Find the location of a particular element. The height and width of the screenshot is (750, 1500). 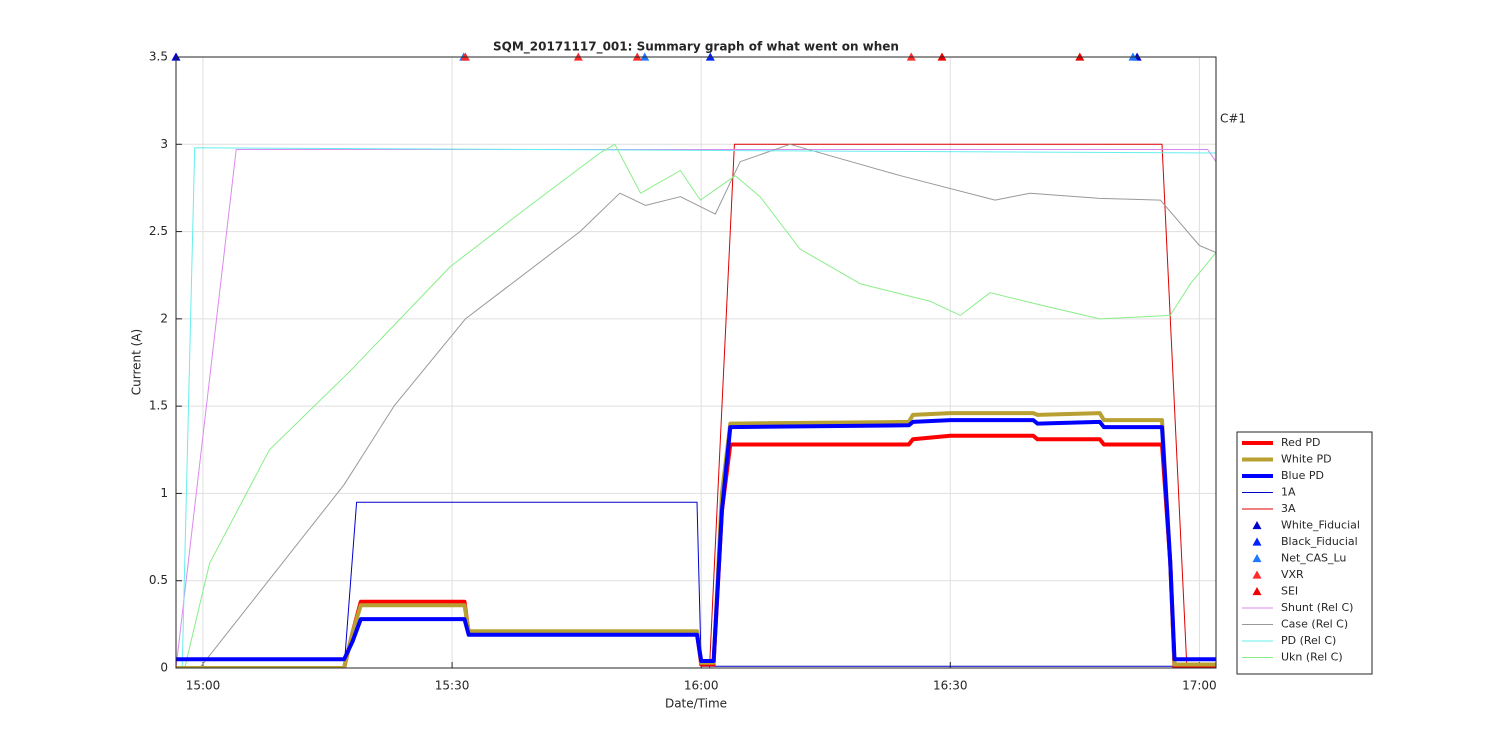

y-tick-label: 2 is located at coordinates (164, 318).